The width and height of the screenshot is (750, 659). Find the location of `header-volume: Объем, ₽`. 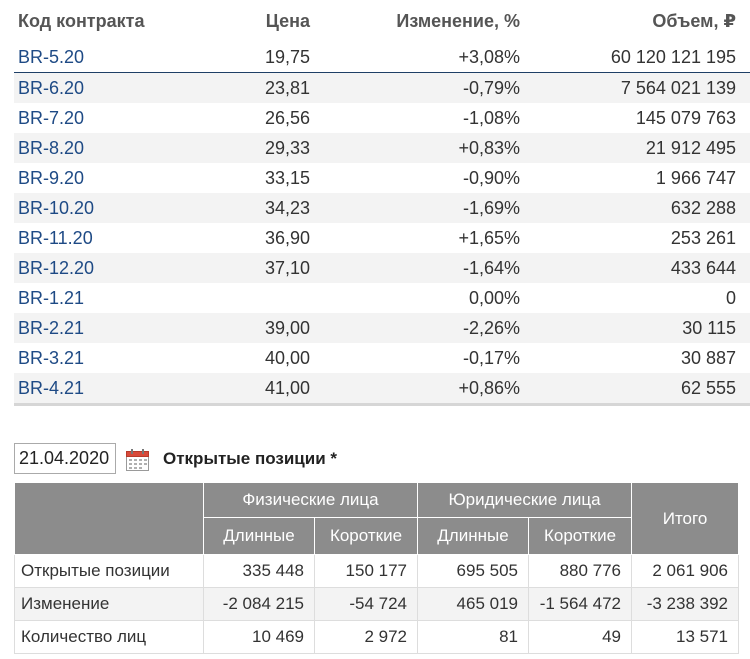

header-volume: Объем, ₽ is located at coordinates (694, 20).